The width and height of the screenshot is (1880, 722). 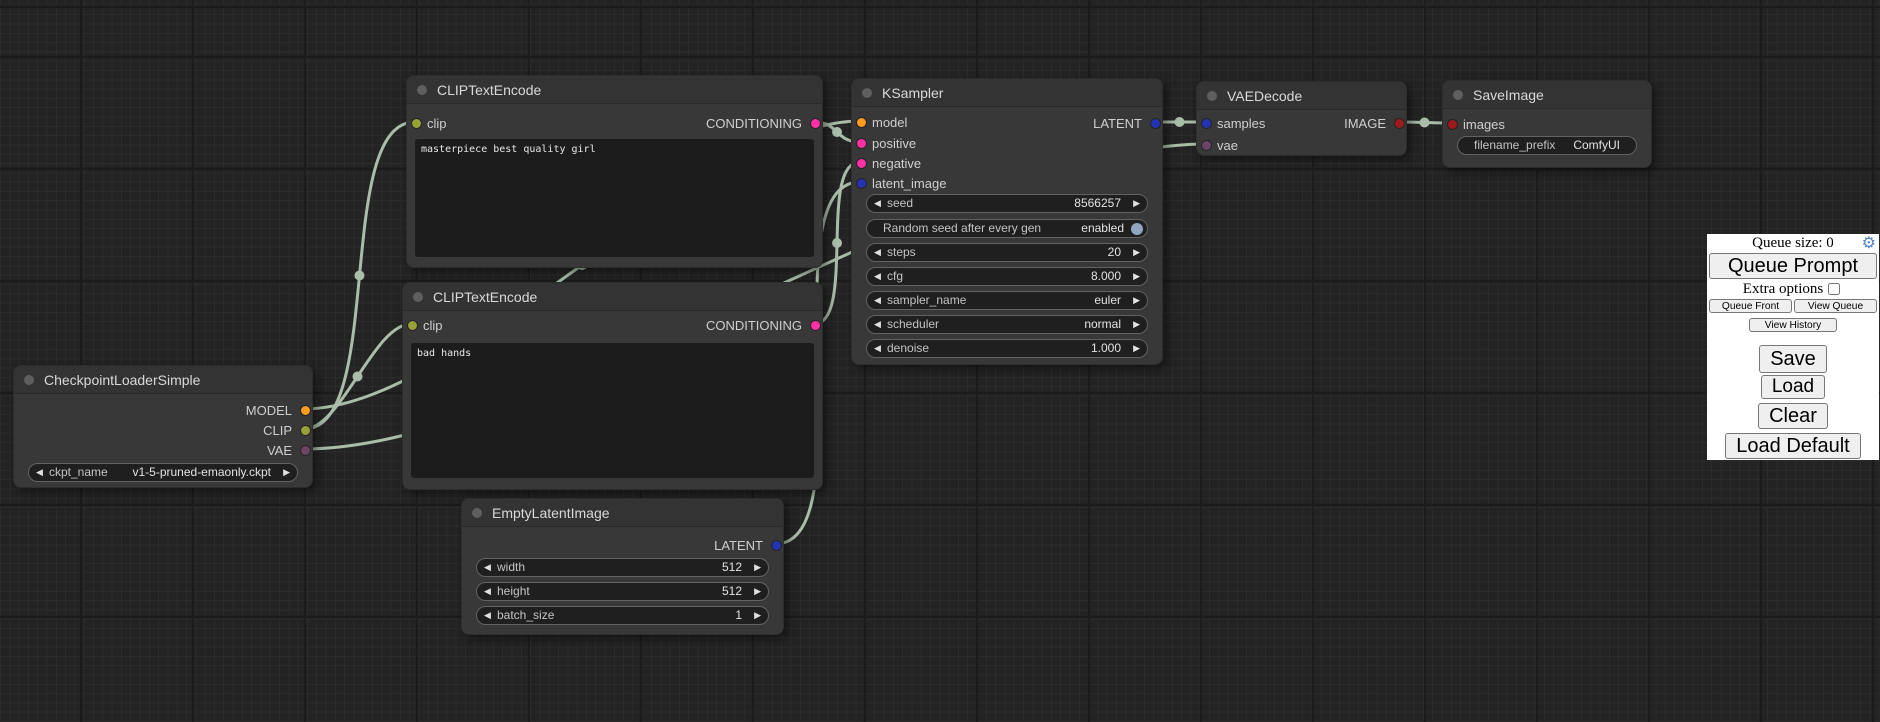 What do you see at coordinates (837, 243) in the screenshot?
I see `link-midpoint-dot` at bounding box center [837, 243].